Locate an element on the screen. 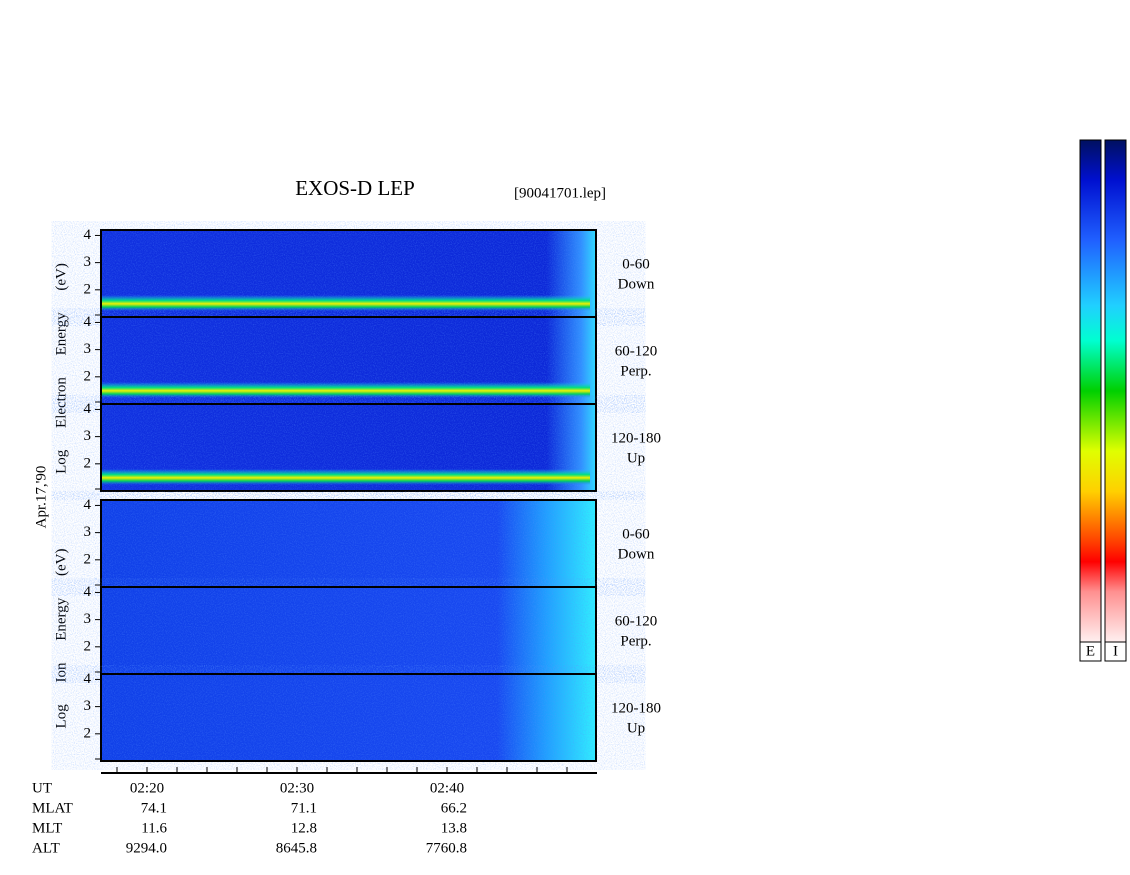 The height and width of the screenshot is (875, 1130). ephemeris-value: 71.1 is located at coordinates (304, 808).